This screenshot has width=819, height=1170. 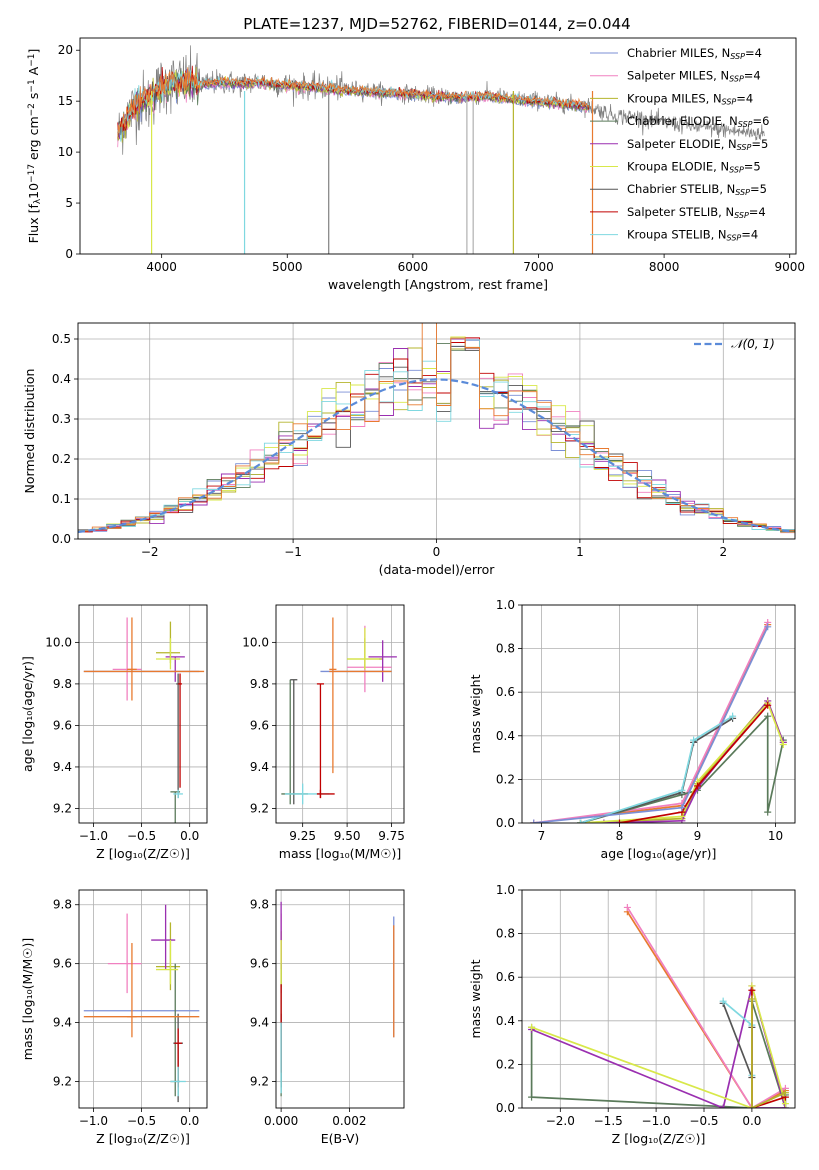 What do you see at coordinates (620, 836) in the screenshot?
I see `x-tick-label: 8` at bounding box center [620, 836].